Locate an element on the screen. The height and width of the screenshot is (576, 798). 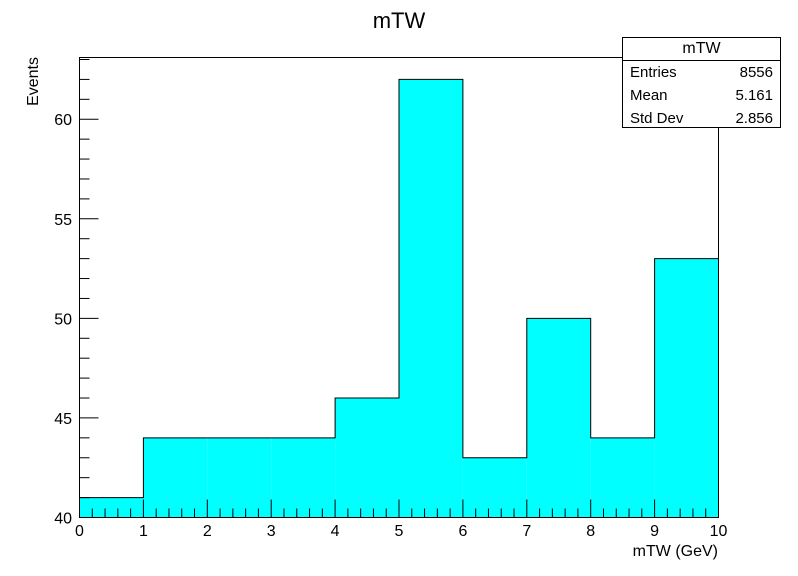
stats-label: Entries is located at coordinates (653, 72).